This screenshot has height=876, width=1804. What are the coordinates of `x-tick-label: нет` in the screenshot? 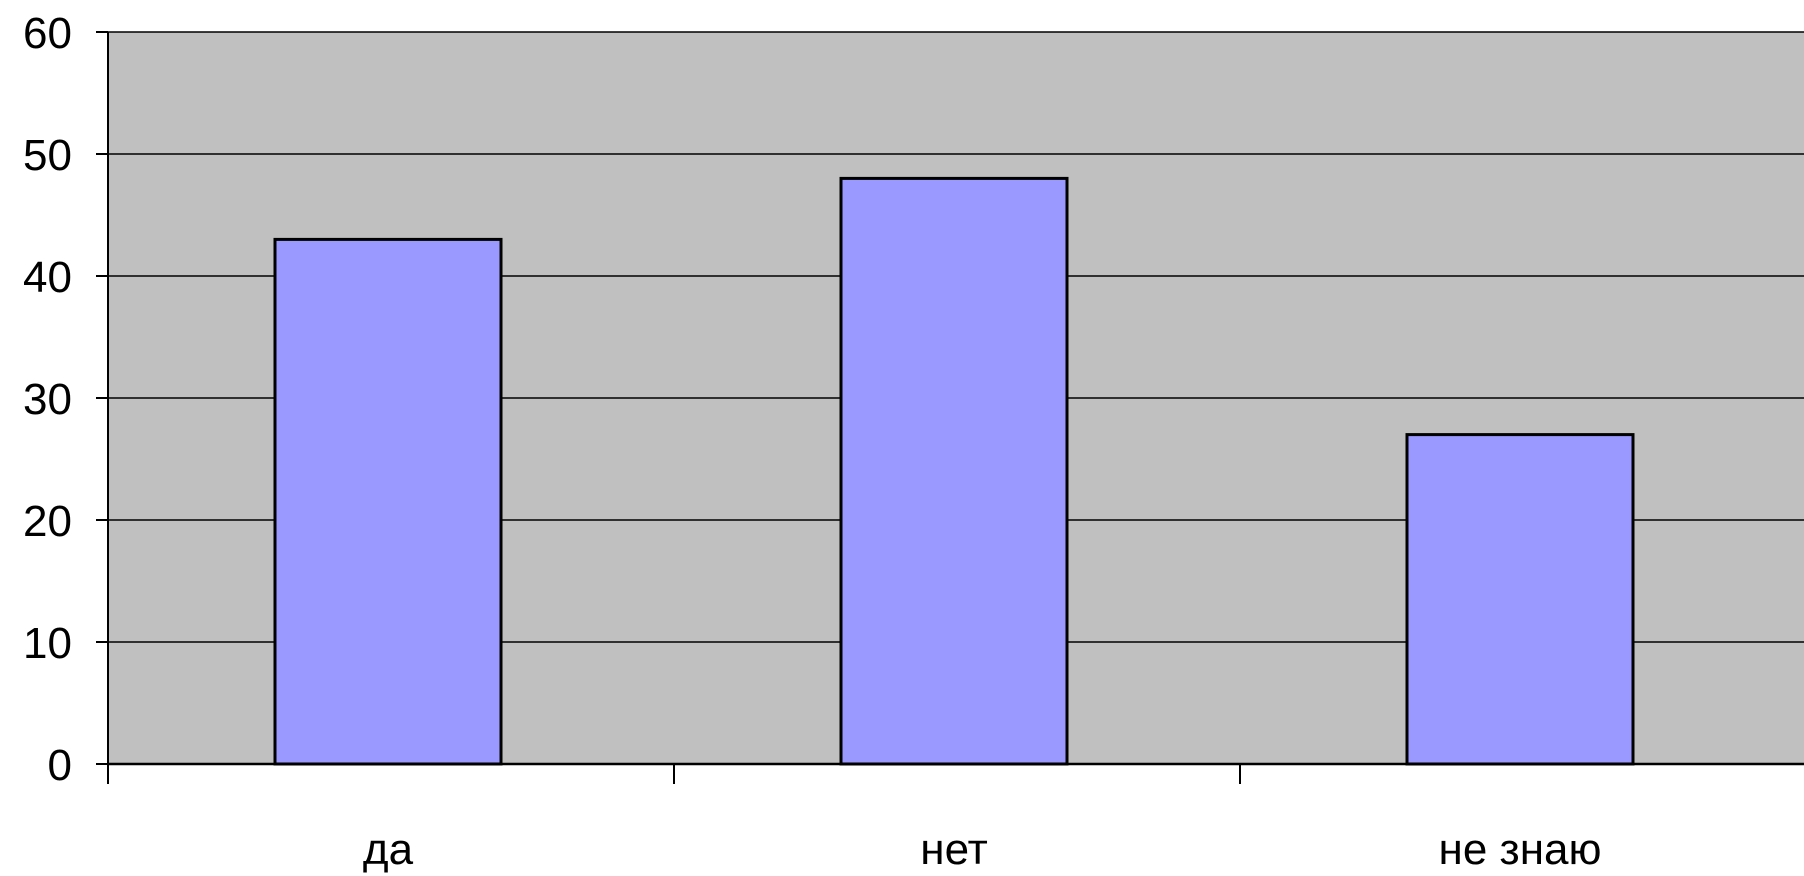 It's located at (953, 849).